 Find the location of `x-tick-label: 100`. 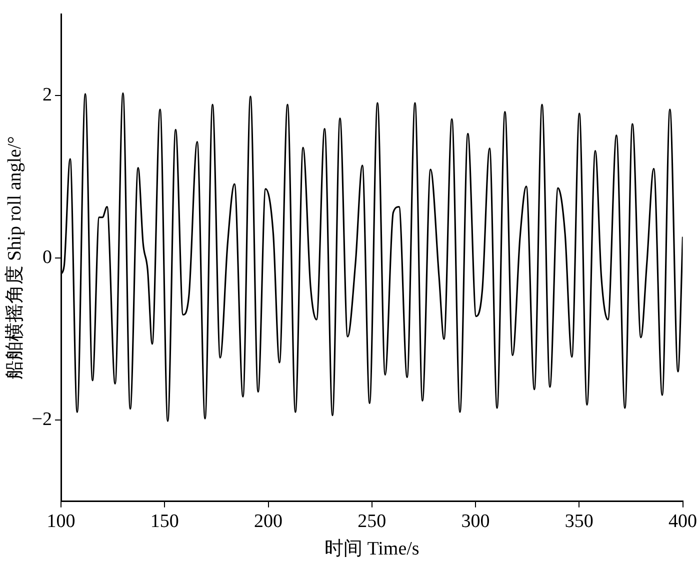

x-tick-label: 100 is located at coordinates (61, 521).